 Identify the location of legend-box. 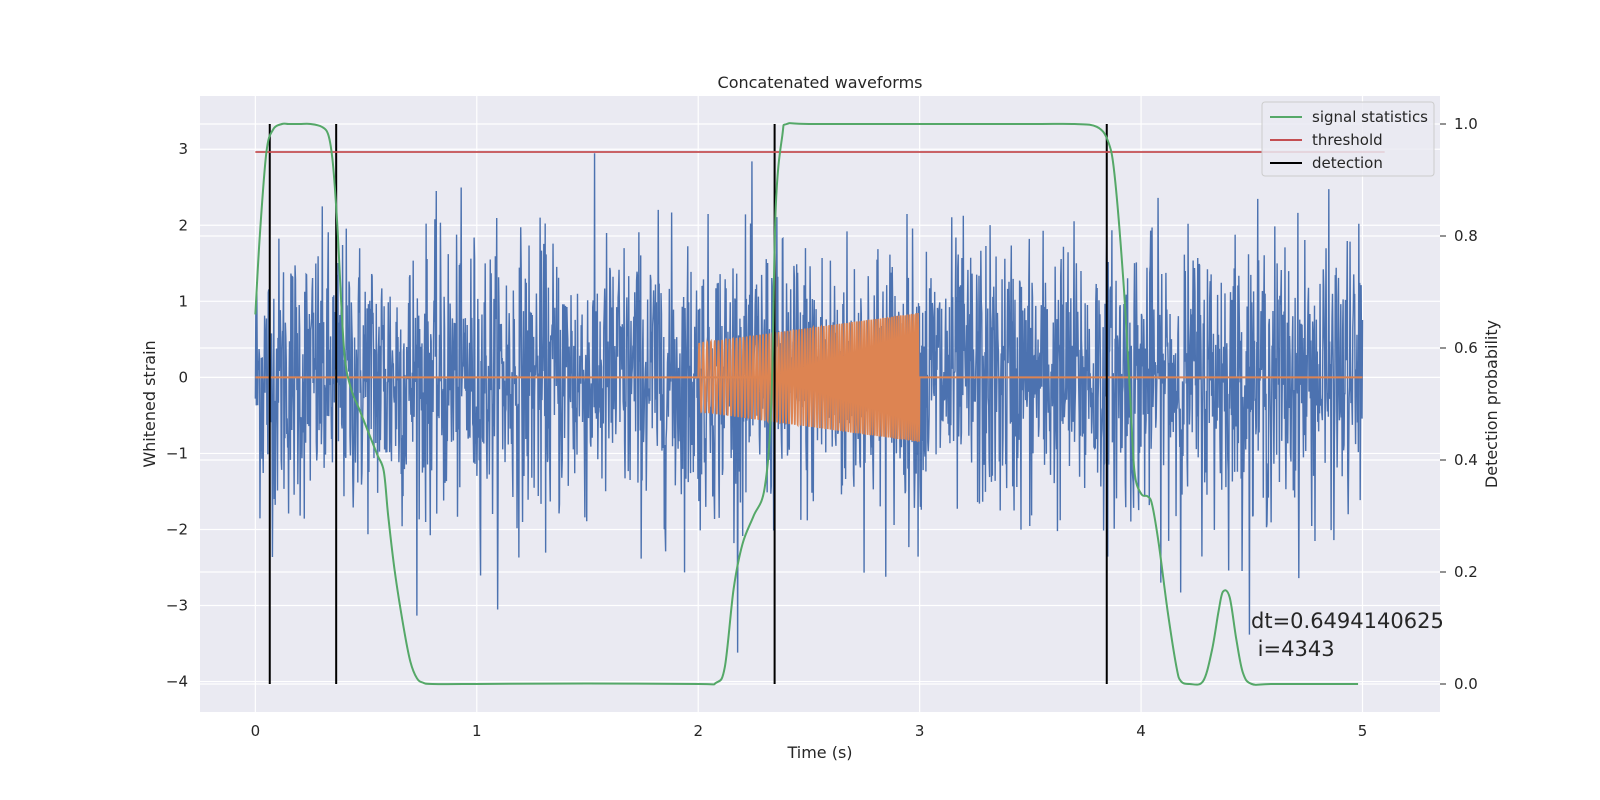
(1348, 139).